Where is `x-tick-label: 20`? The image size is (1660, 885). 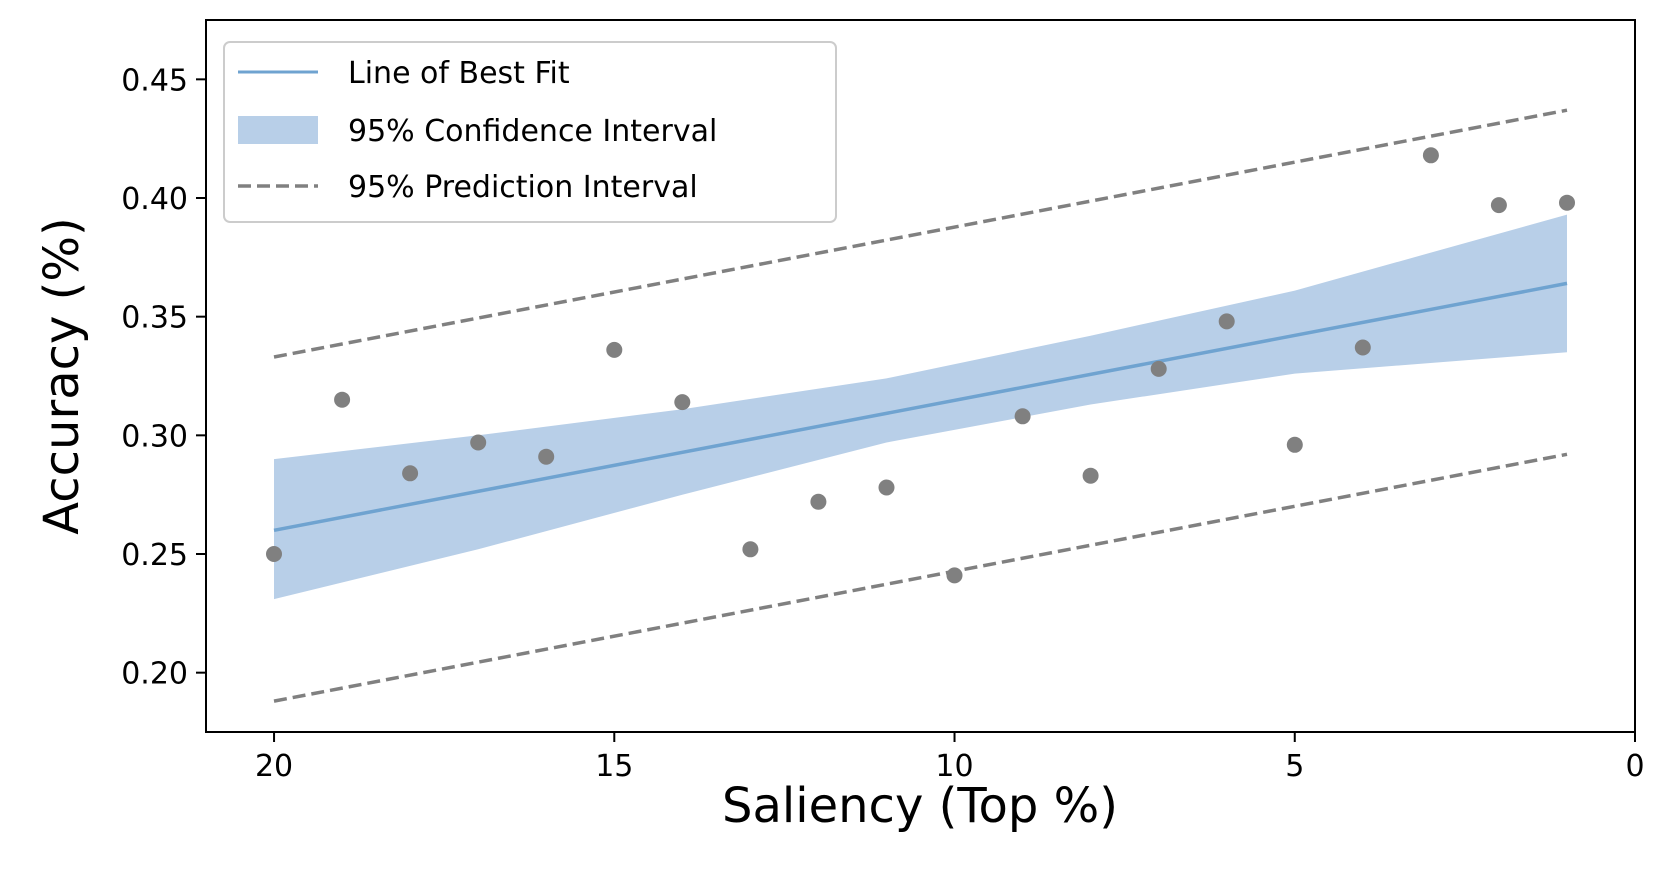 x-tick-label: 20 is located at coordinates (274, 766).